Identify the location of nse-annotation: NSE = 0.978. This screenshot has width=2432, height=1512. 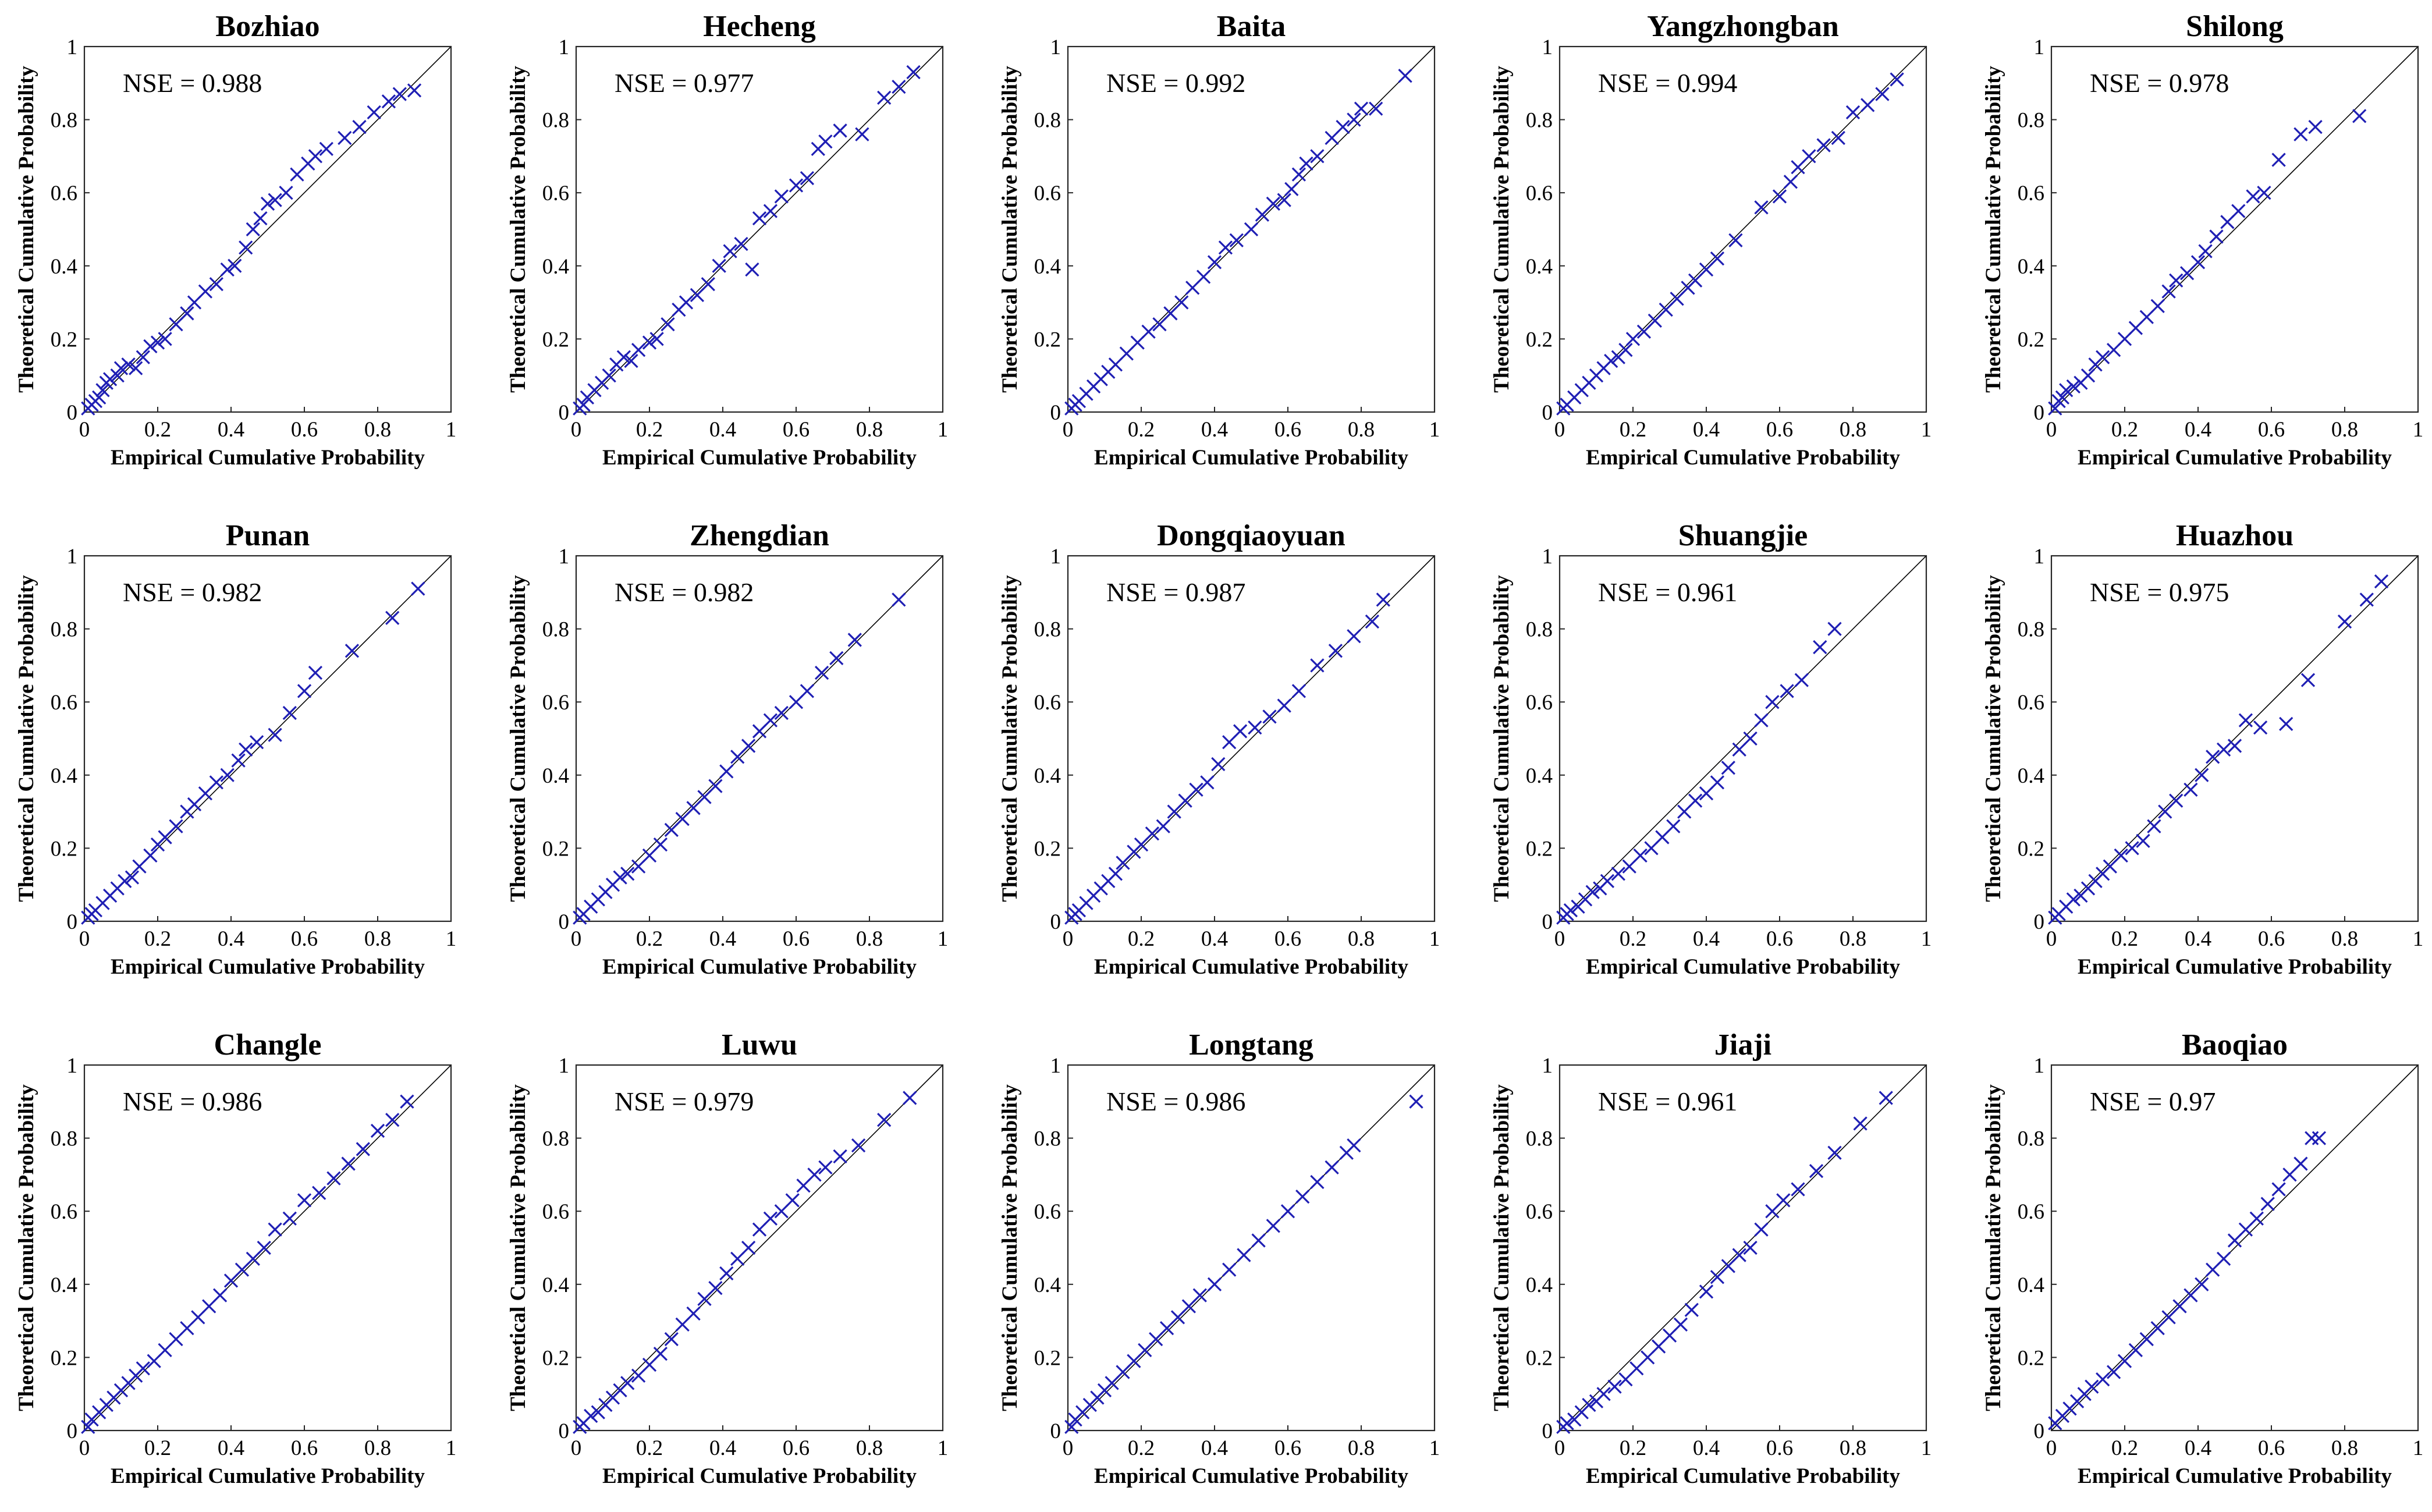
(2159, 83).